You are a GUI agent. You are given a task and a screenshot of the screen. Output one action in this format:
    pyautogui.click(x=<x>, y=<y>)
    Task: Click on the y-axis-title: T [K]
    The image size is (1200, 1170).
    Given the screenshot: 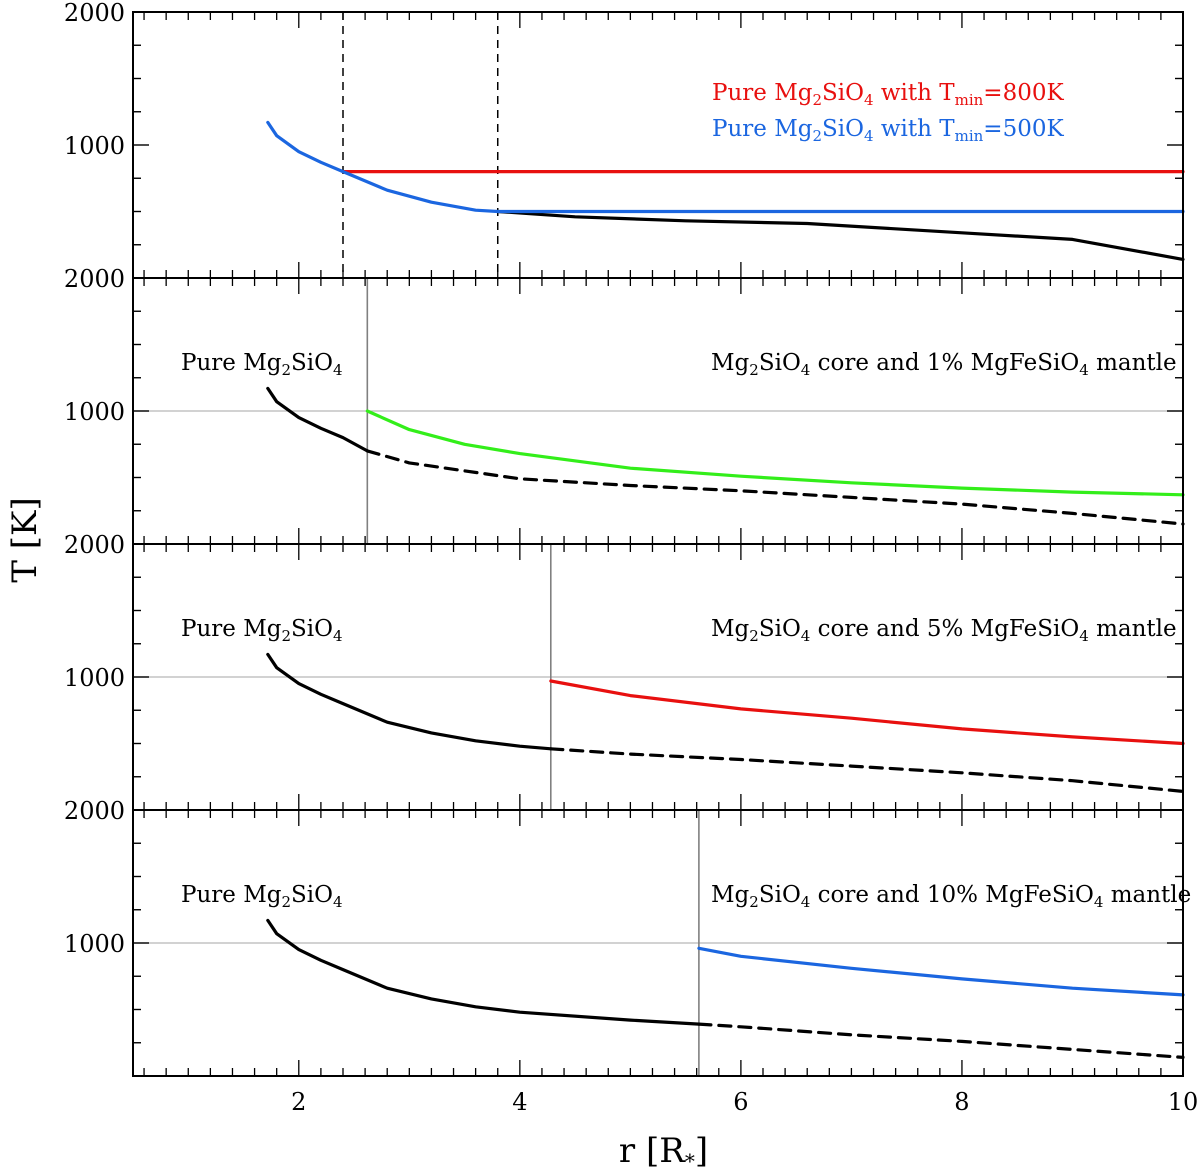 What is the action you would take?
    pyautogui.click(x=25, y=539)
    